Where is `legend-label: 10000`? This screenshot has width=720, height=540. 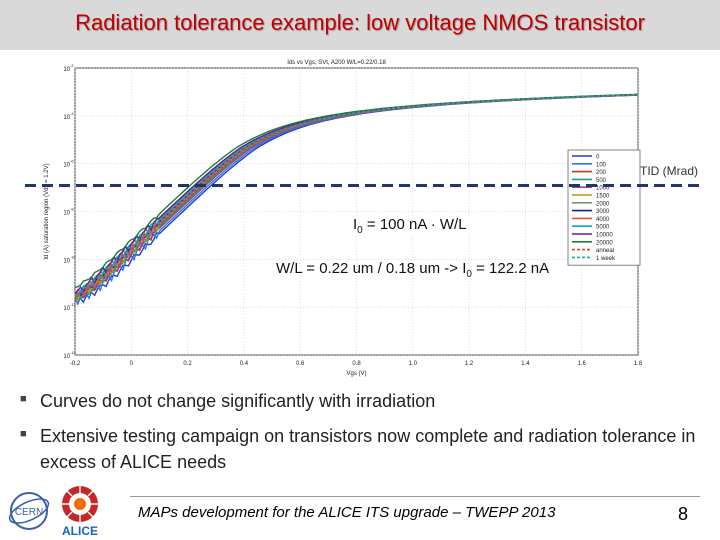
legend-label: 10000 is located at coordinates (604, 236).